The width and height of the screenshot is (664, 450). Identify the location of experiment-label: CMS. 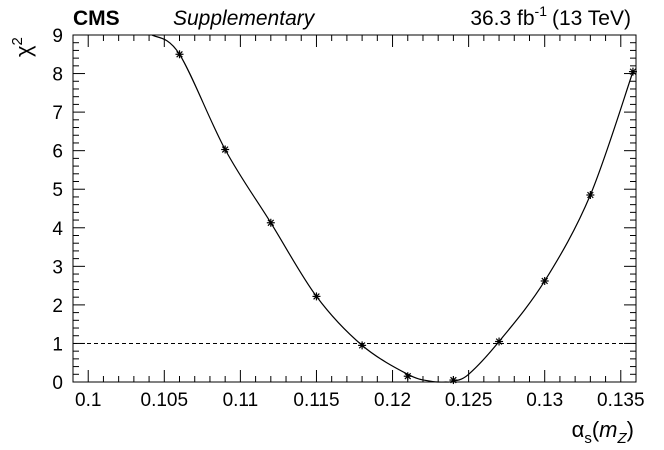
(96, 18).